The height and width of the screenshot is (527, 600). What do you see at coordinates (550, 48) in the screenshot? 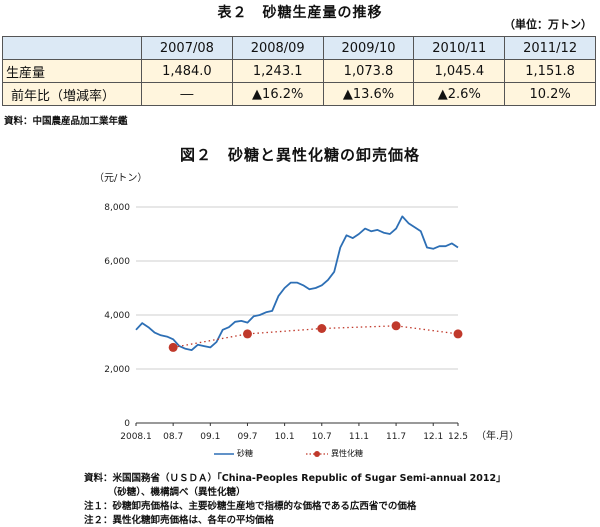
I see `table-header-cell: 2011/12` at bounding box center [550, 48].